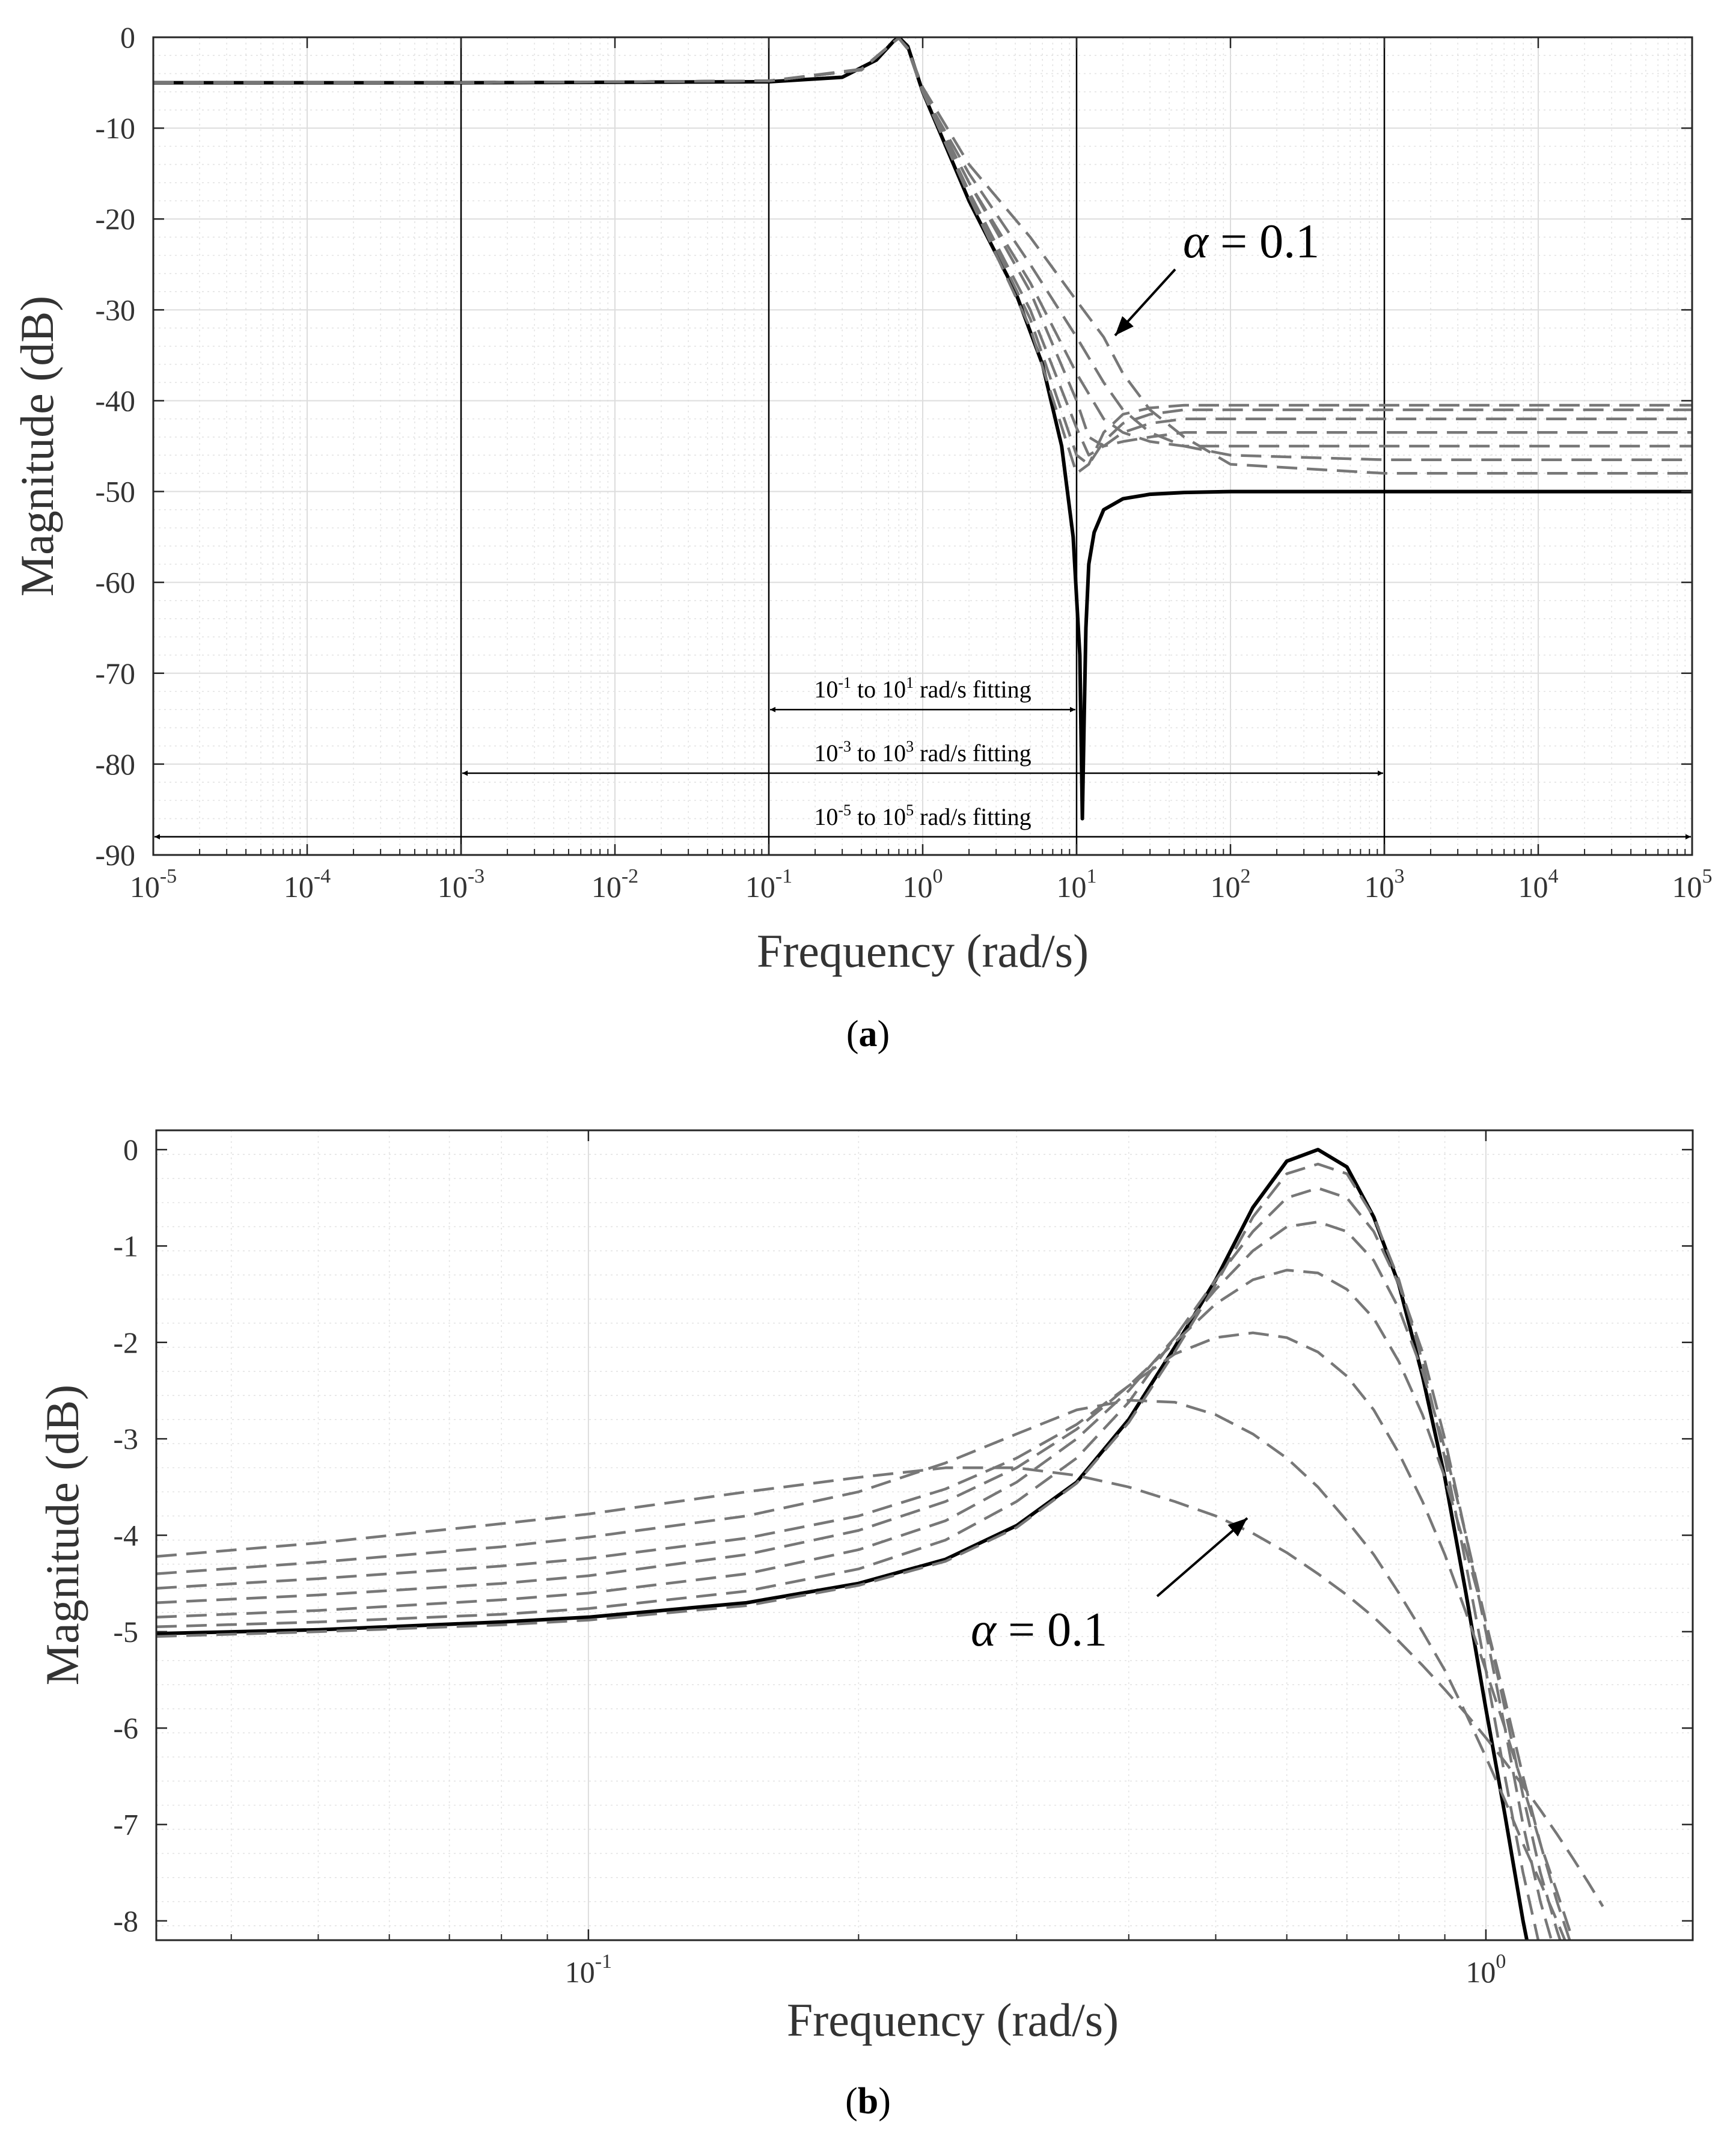 This screenshot has width=1736, height=2147. Describe the element at coordinates (1051, 1629) in the screenshot. I see `panel-b-alpha-value: = 0.1` at that location.